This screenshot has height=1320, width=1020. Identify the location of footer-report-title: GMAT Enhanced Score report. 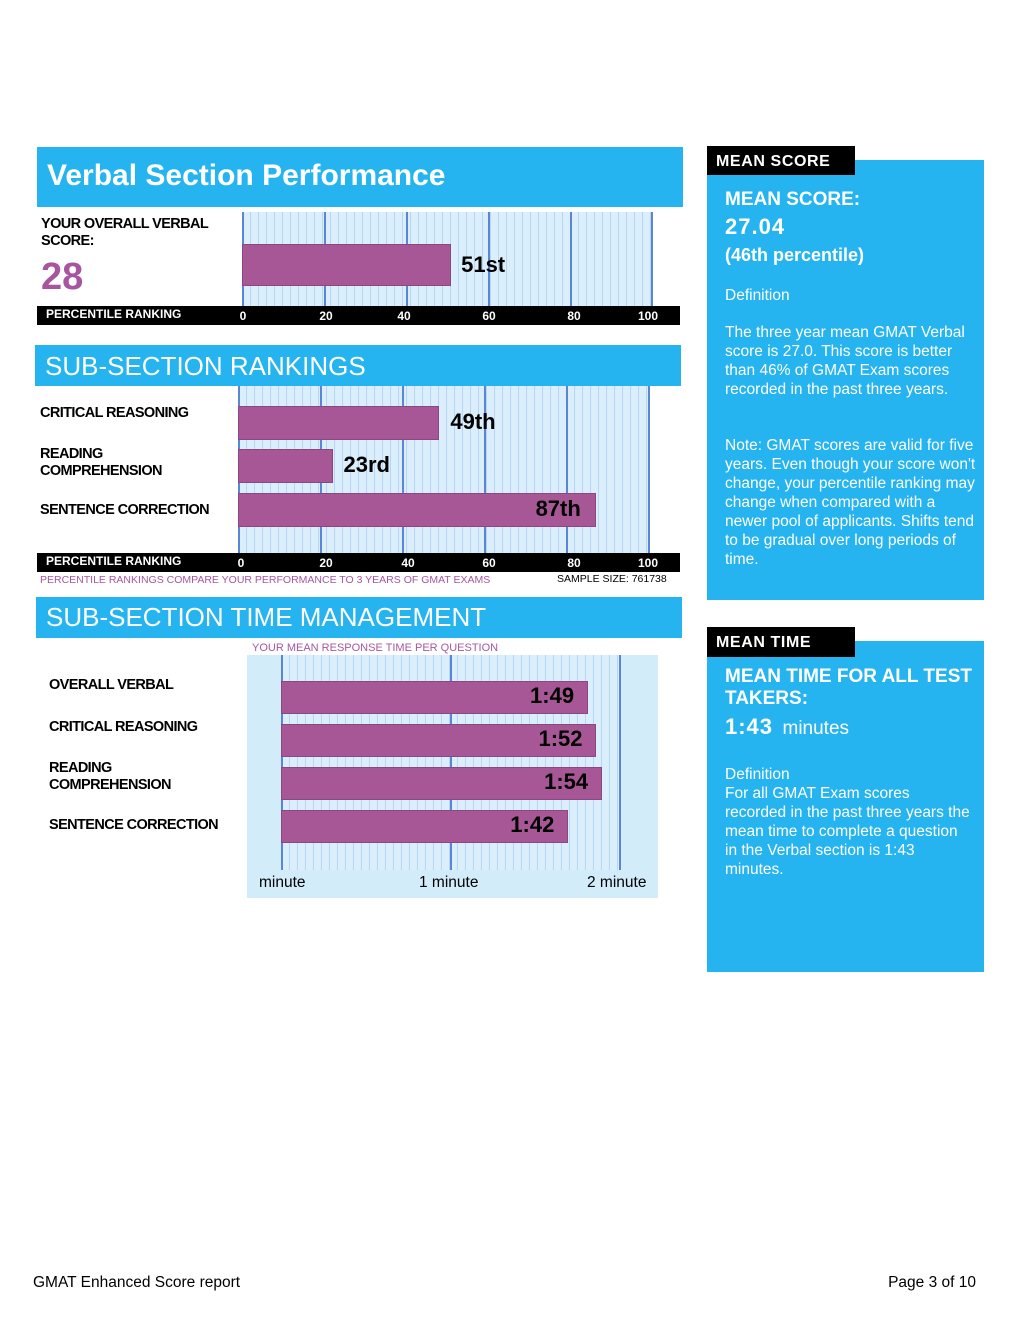
(137, 1282).